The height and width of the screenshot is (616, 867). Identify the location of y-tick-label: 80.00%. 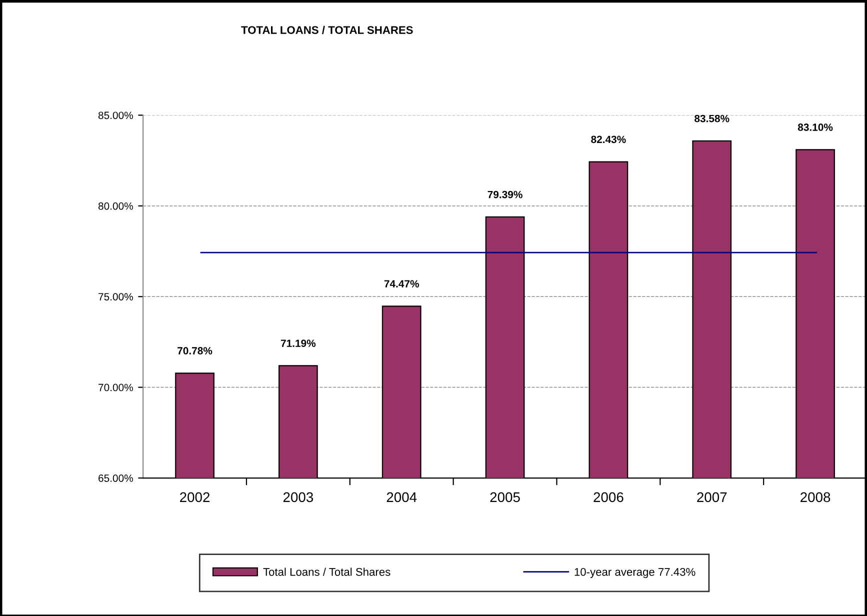
(115, 206).